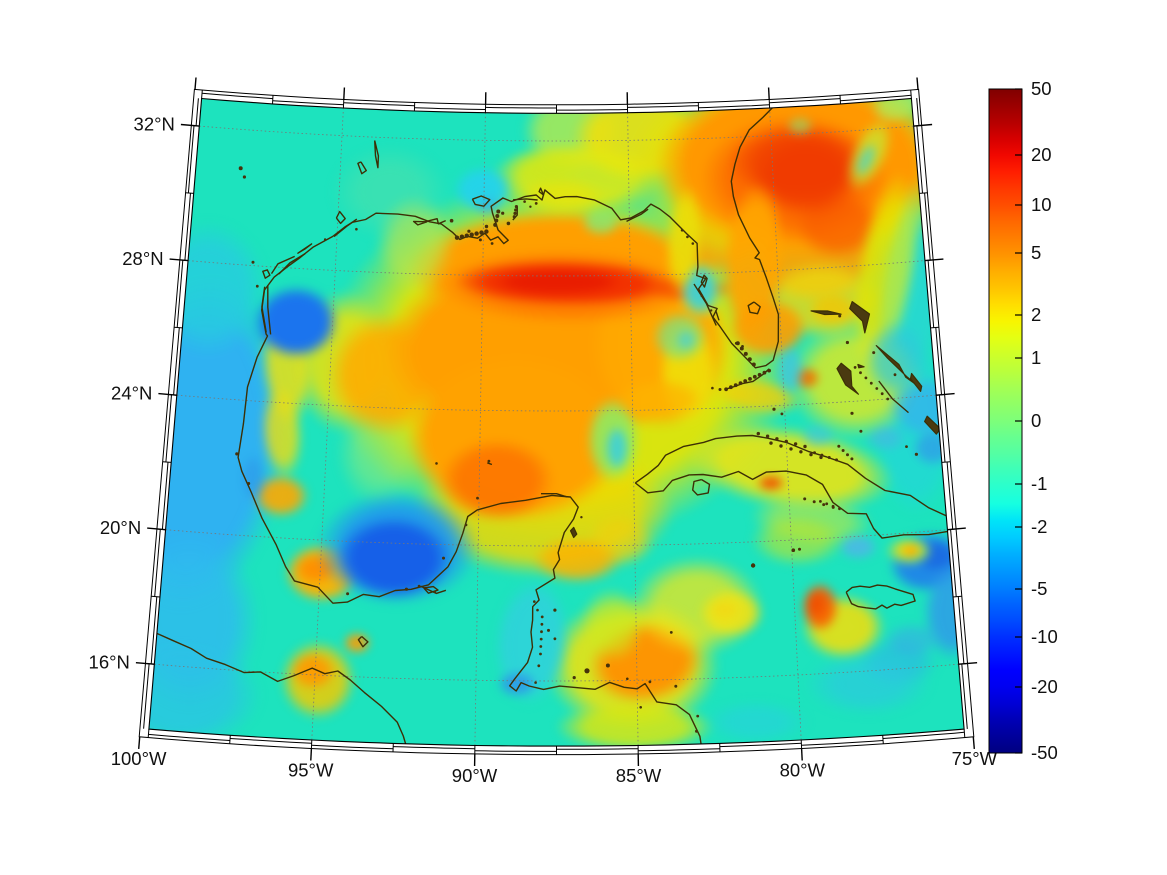  What do you see at coordinates (1039, 526) in the screenshot?
I see `svg-text: -2` at bounding box center [1039, 526].